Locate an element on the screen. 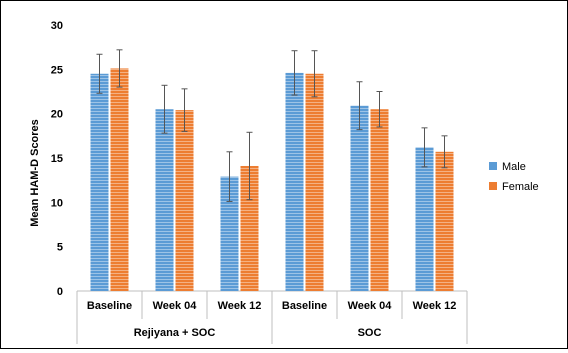 This screenshot has width=568, height=353. y-axis-label: Mean HAM-D Scores is located at coordinates (35, 173).